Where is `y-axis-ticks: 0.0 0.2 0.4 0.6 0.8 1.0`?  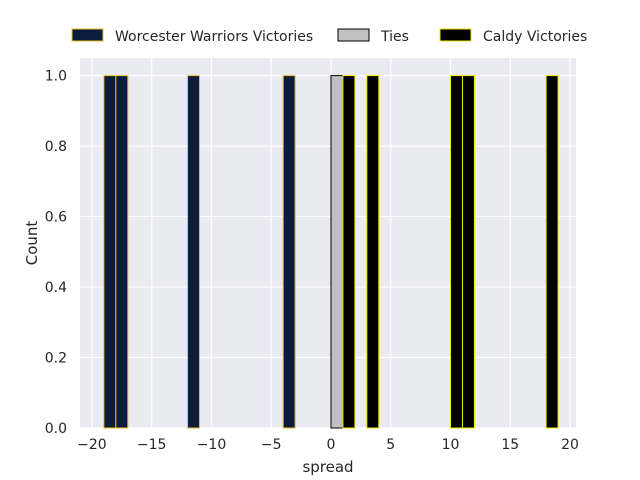
y-axis-ticks: 0.0 0.2 0.4 0.6 0.8 1.0 is located at coordinates (56, 253).